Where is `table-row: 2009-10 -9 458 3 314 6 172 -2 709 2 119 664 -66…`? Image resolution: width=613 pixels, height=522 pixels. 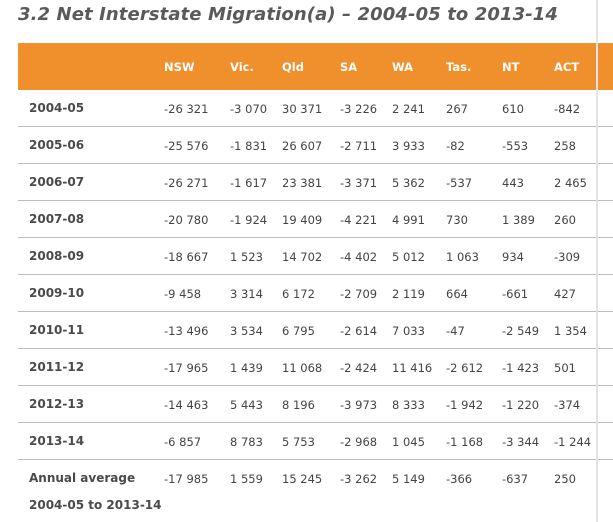
table-row: 2009-10 -9 458 3 314 6 172 -2 709 2 119 664 -66… is located at coordinates (315, 293).